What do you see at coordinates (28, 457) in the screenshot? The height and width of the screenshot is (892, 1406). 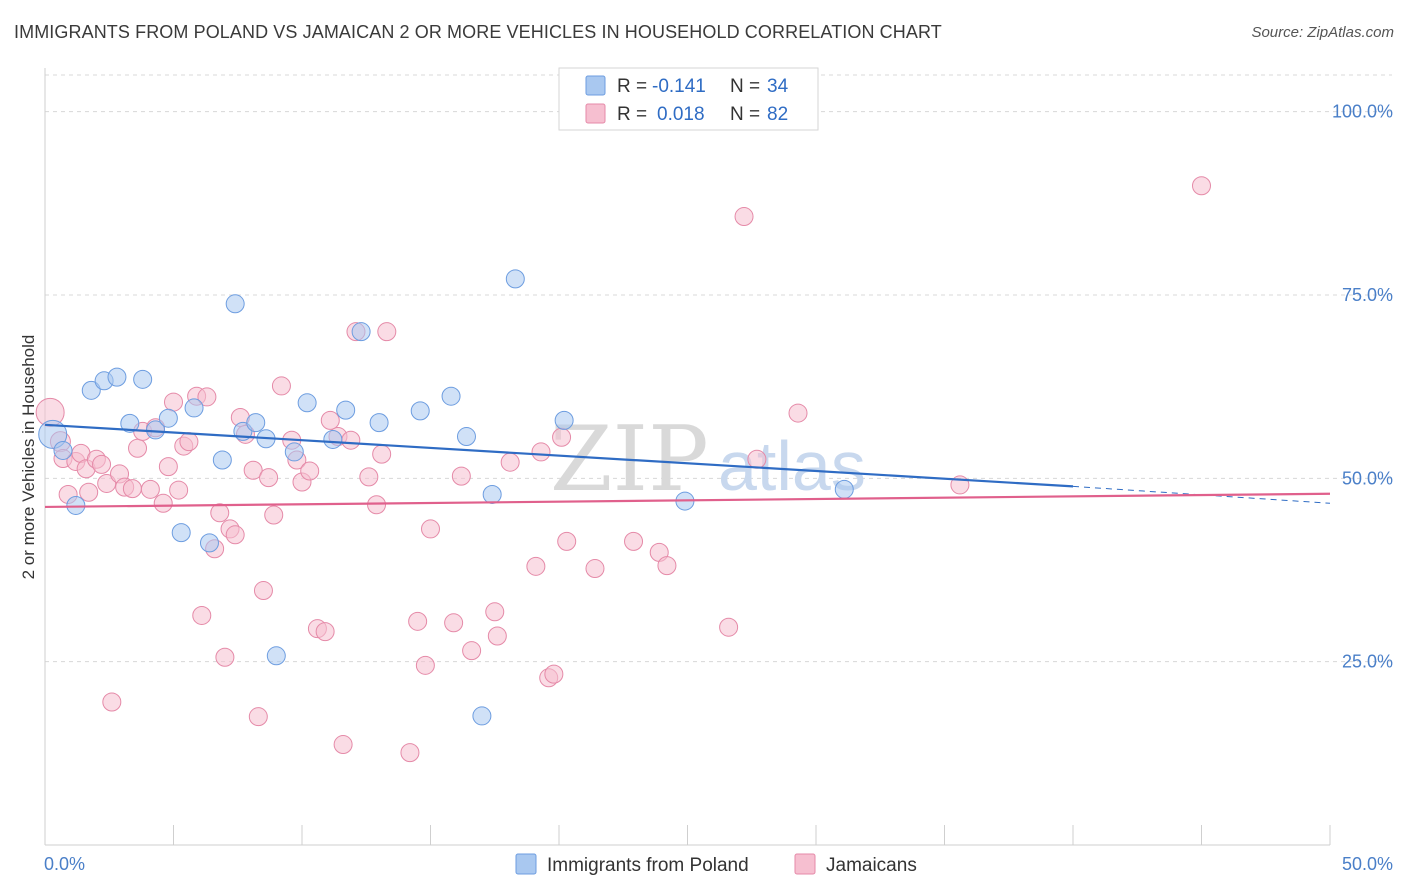 I see `y-axis-label: 2 or more Vehicles in Household` at bounding box center [28, 457].